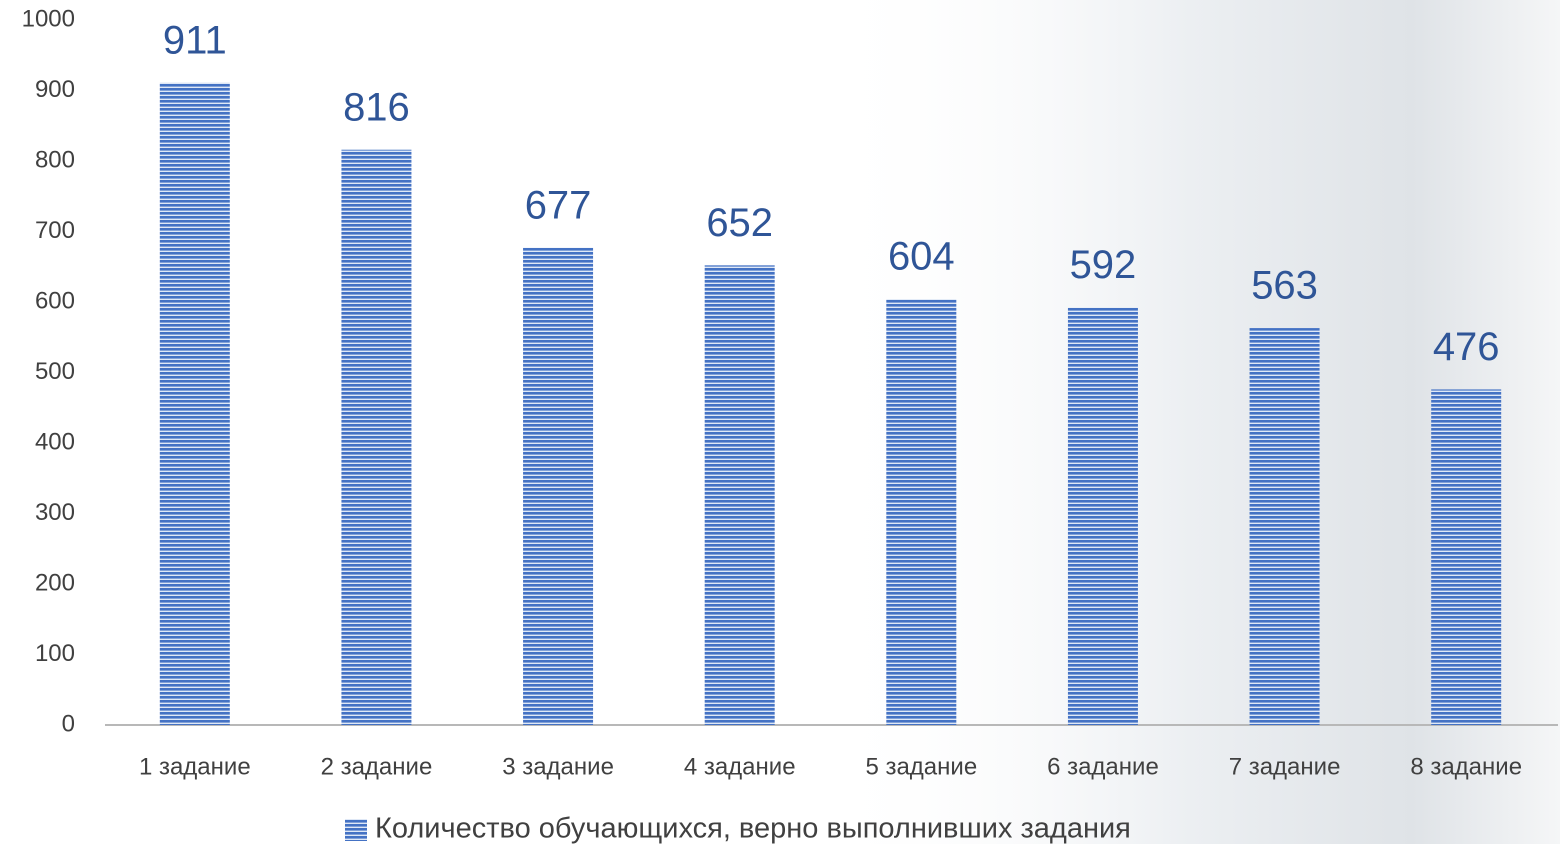 The height and width of the screenshot is (844, 1560). I want to click on x-tick-label: 2 задание, so click(377, 766).